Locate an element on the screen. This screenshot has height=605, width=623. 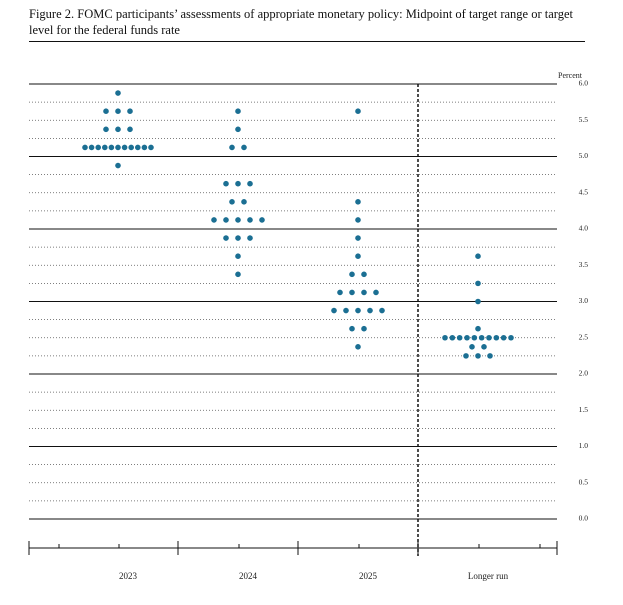
y-tick-label: 0.0 is located at coordinates (584, 518).